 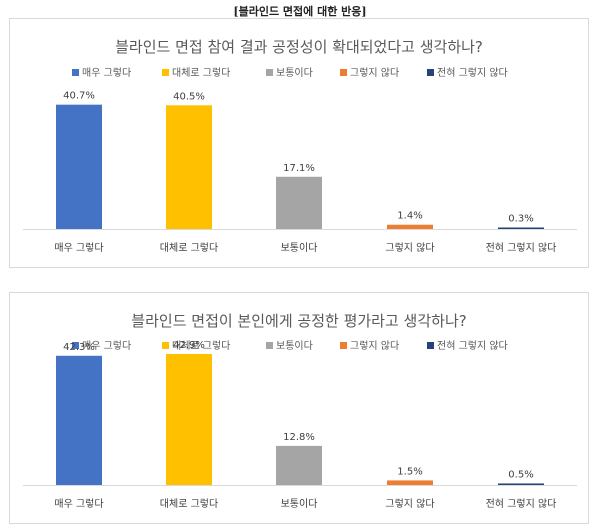 What do you see at coordinates (520, 219) in the screenshot?
I see `data-label: 0.3%` at bounding box center [520, 219].